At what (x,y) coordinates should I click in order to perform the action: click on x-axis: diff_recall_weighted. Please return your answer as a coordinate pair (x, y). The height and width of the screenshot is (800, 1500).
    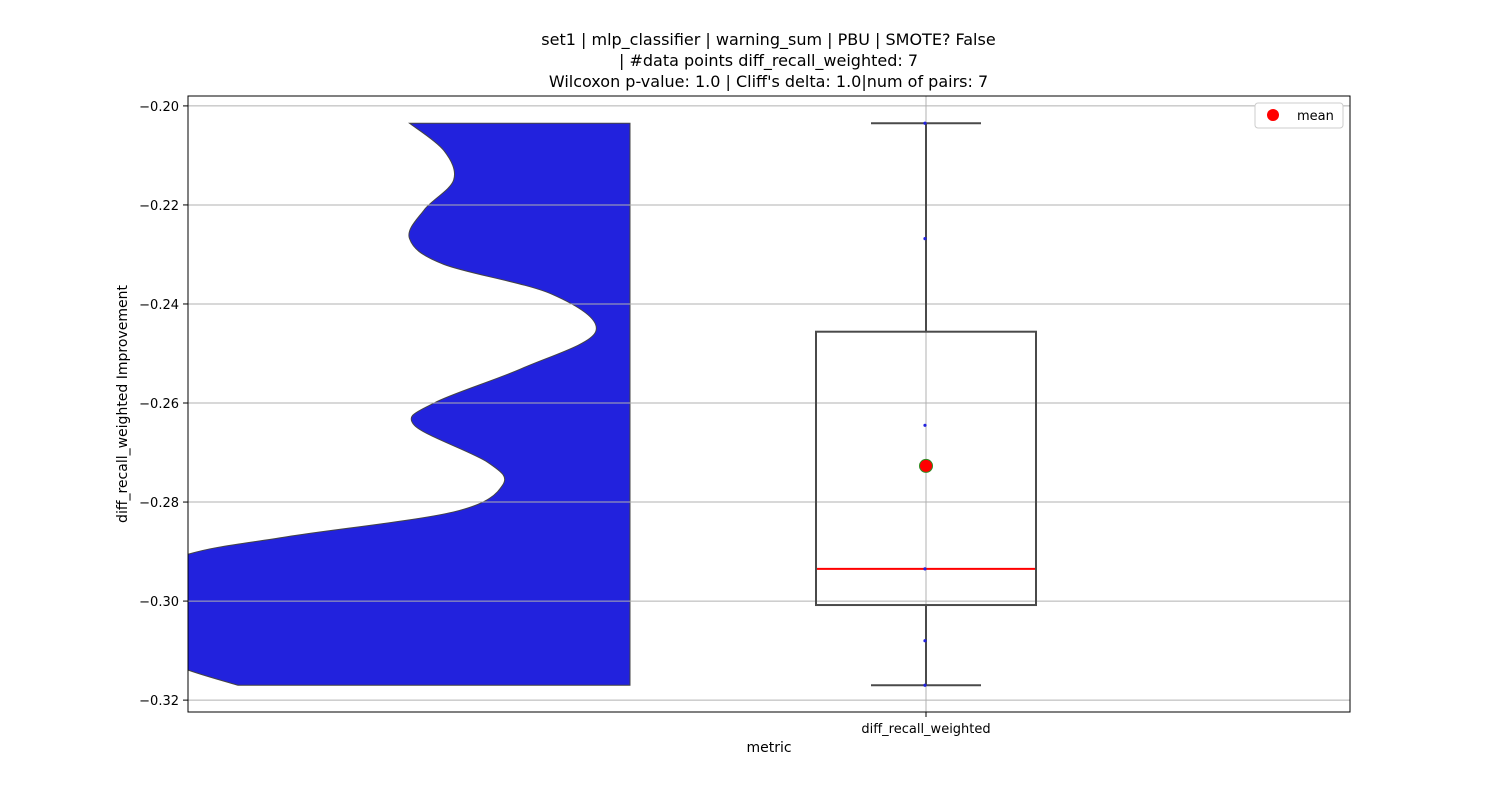
    Looking at the image, I should click on (926, 724).